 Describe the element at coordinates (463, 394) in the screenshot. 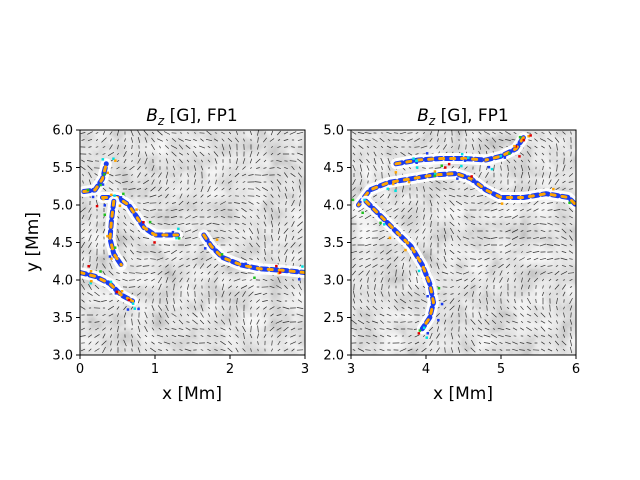

I see `panel-right-xlabel: x [Mm]` at that location.